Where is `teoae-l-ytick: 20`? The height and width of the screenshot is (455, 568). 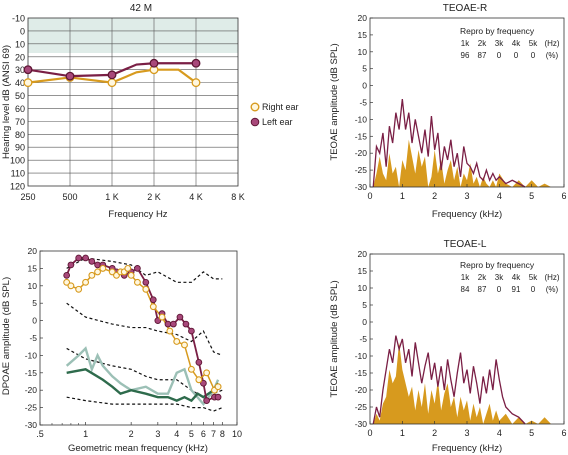
teoae-l-ytick: 20 is located at coordinates (363, 254).